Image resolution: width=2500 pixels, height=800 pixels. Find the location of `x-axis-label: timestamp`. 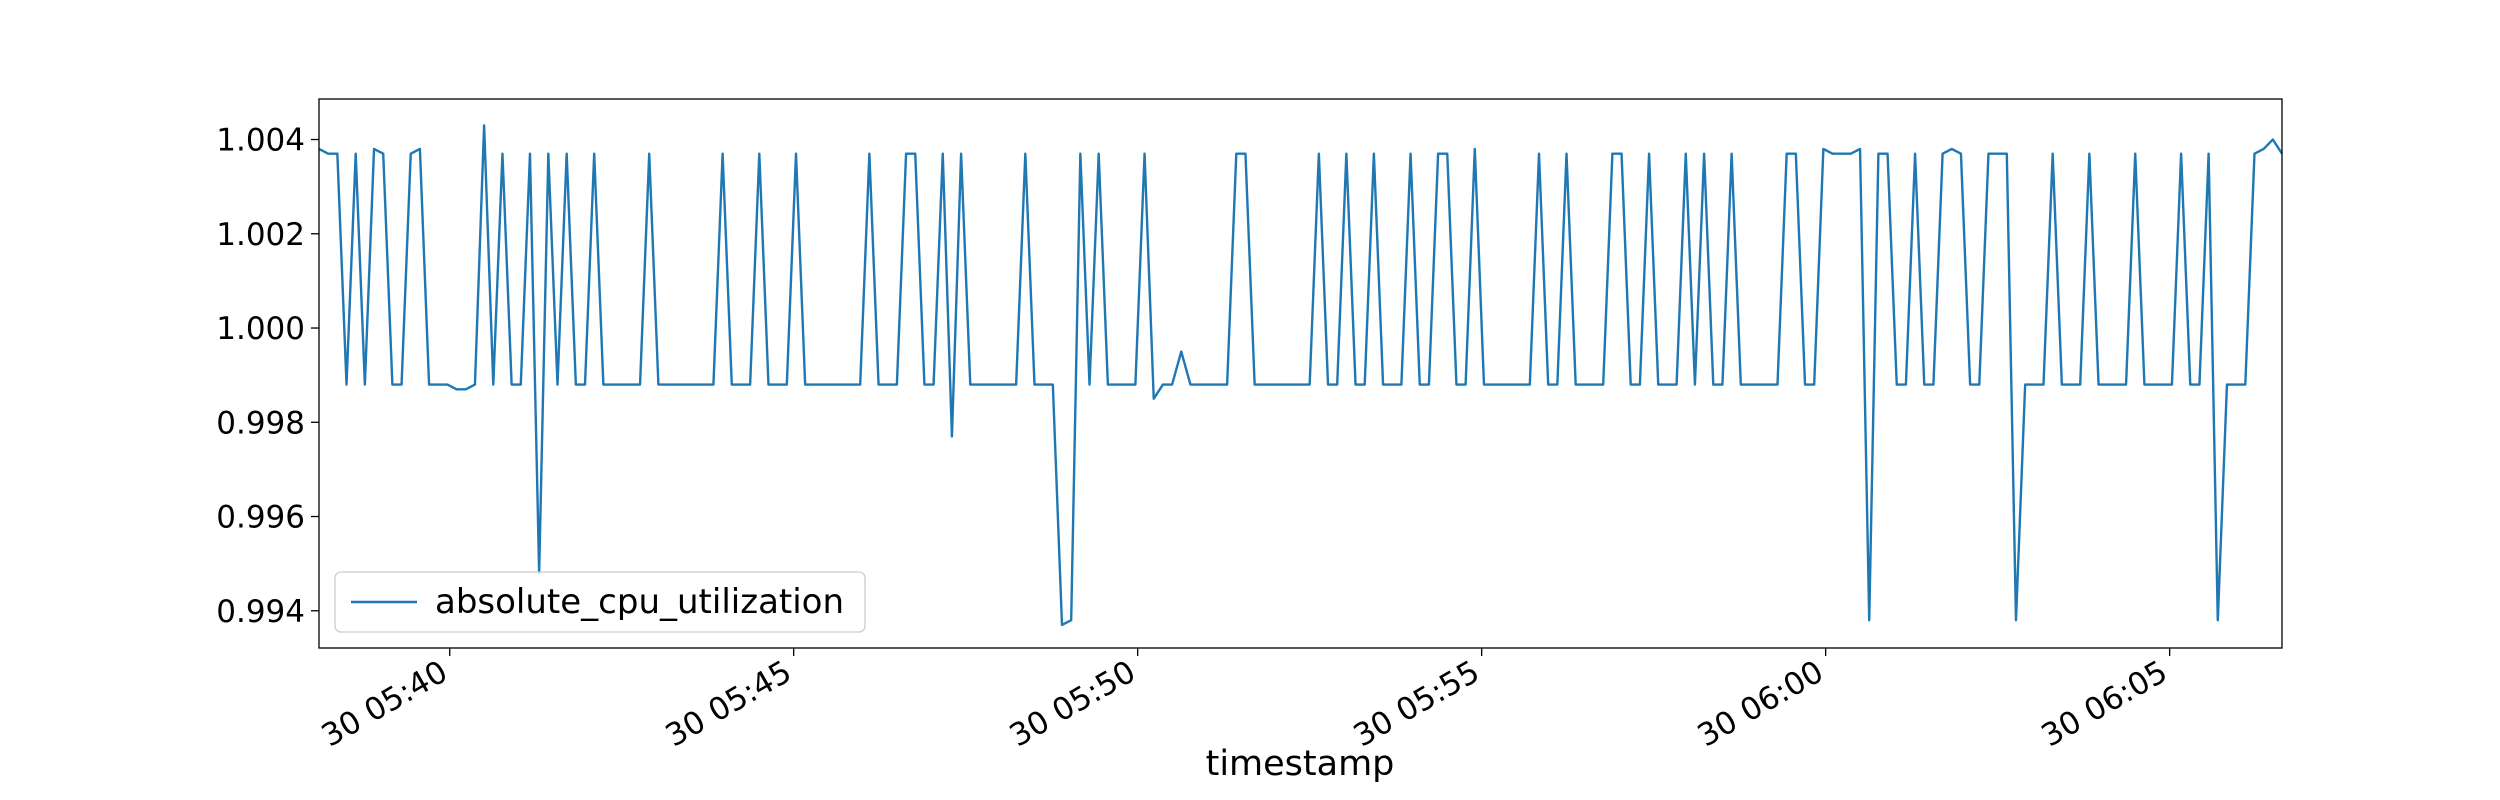

x-axis-label: timestamp is located at coordinates (1300, 764).